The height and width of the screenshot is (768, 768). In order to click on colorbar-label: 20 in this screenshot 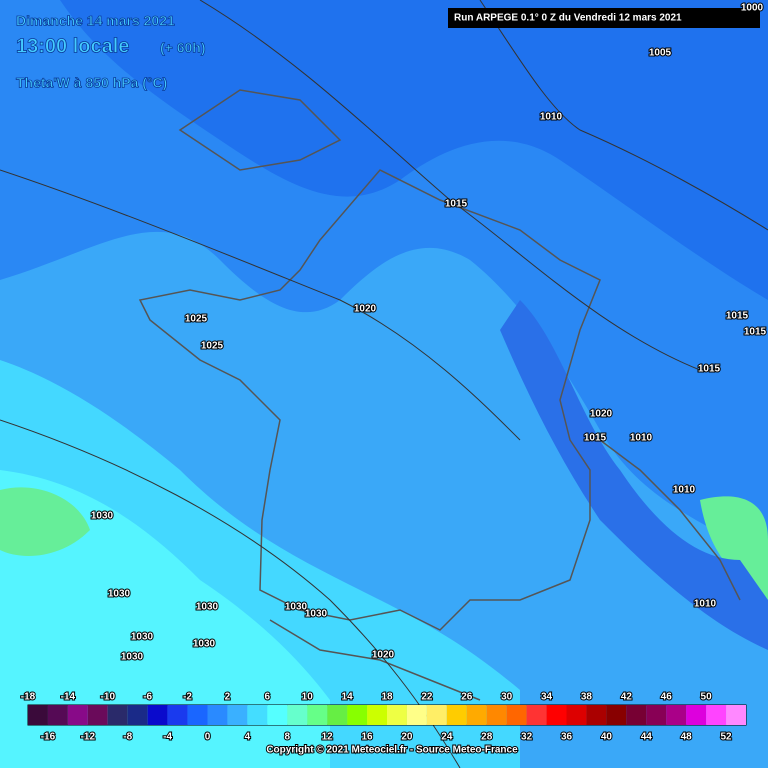, I will do `click(407, 737)`.